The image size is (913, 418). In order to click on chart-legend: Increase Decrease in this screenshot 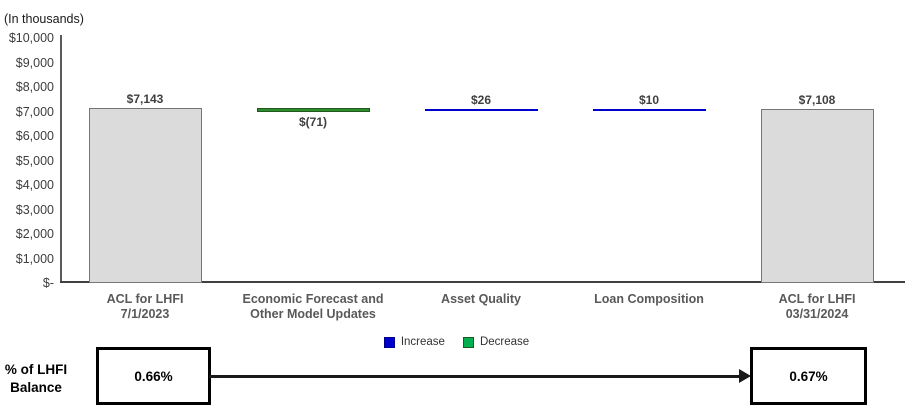, I will do `click(456, 342)`.